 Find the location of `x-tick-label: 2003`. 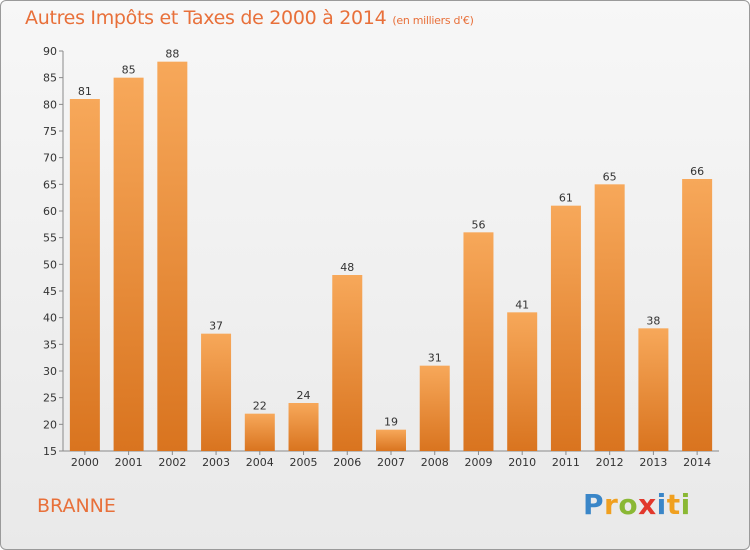

x-tick-label: 2003 is located at coordinates (216, 462).